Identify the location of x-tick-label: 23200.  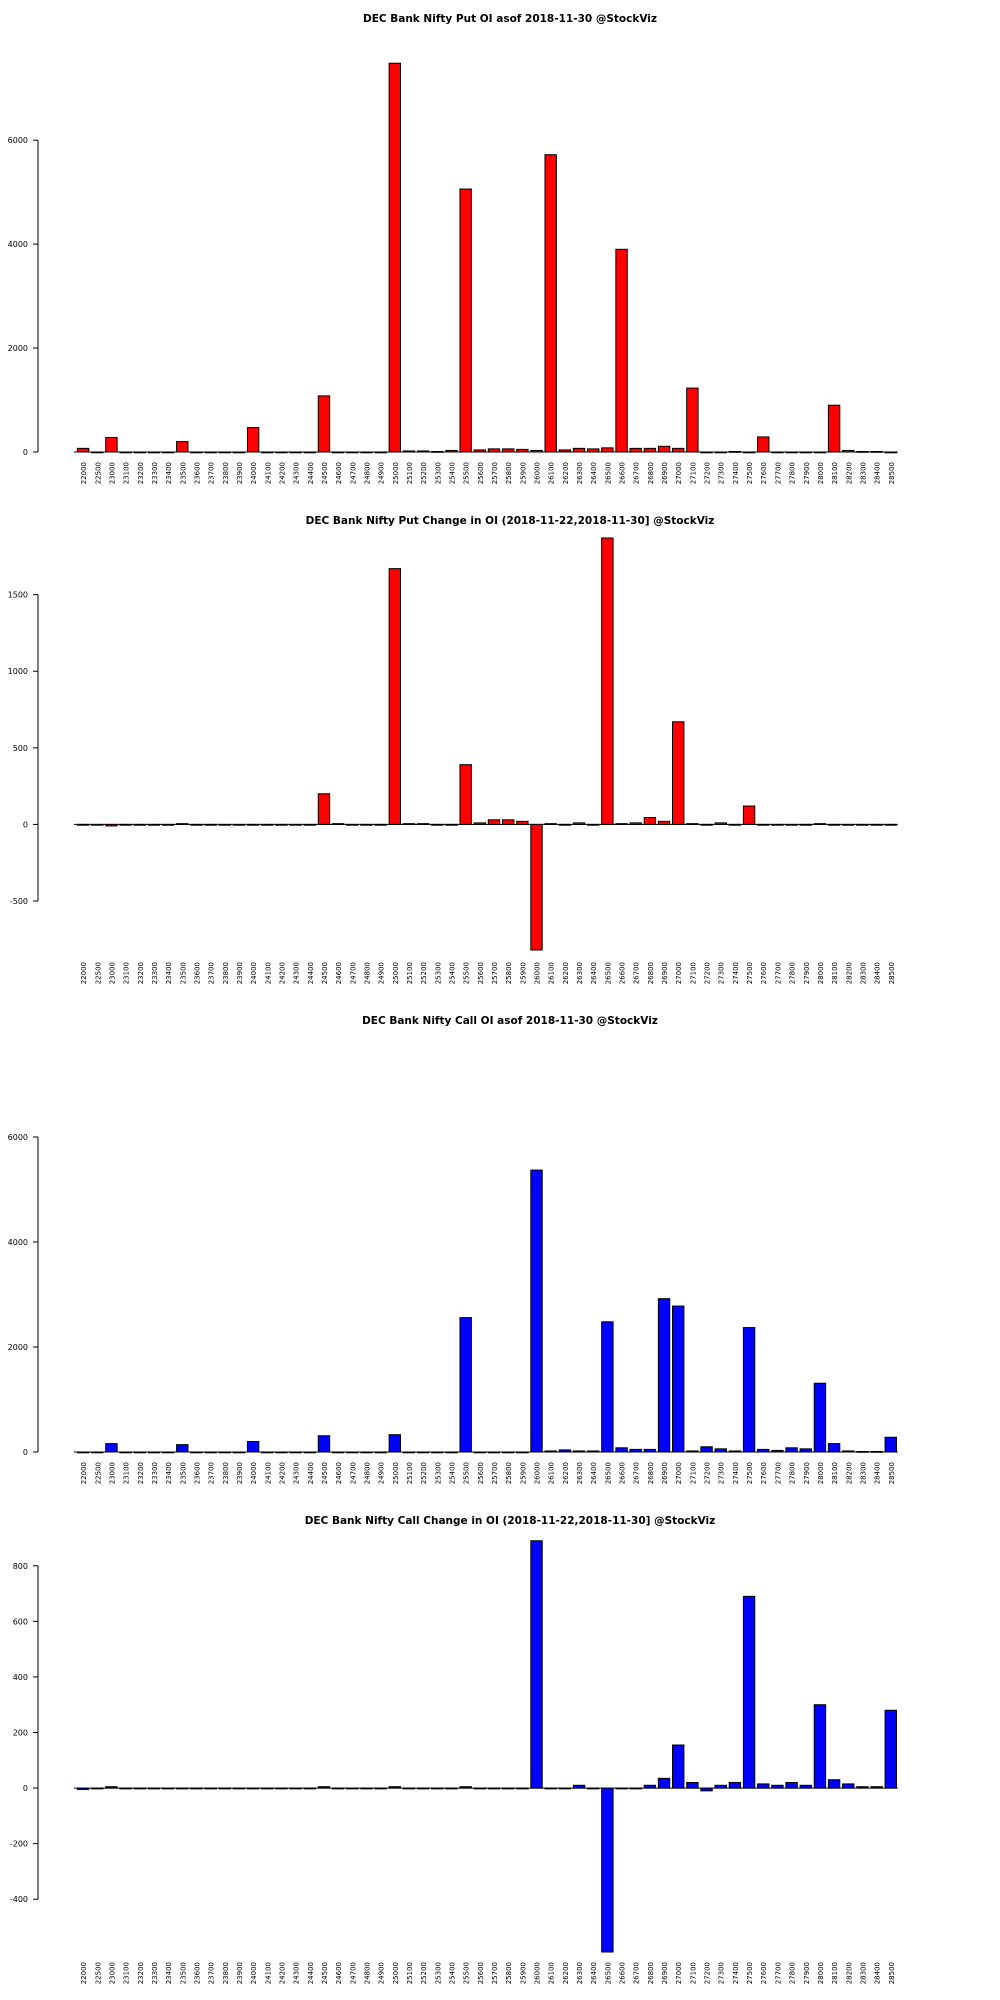
(141, 1973).